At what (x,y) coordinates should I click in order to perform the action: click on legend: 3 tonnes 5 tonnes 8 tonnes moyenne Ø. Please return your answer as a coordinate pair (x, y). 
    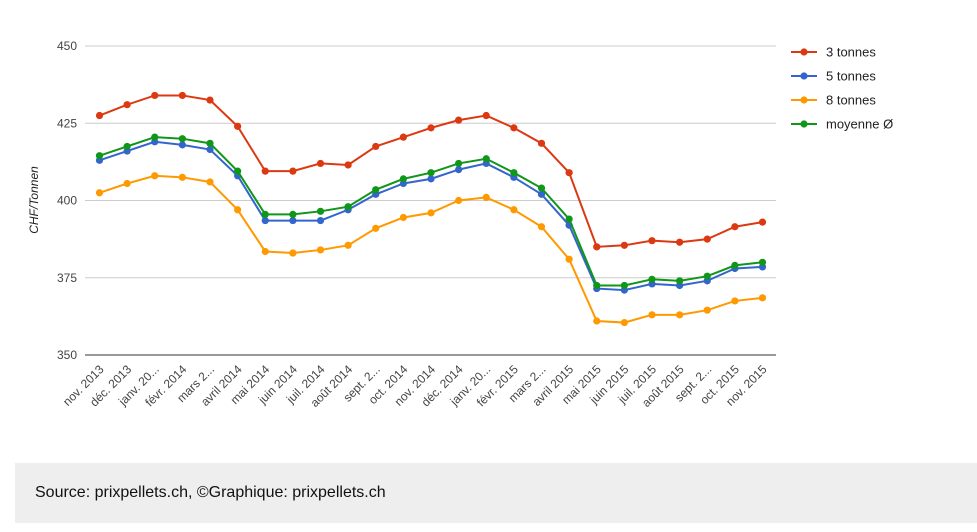
    Looking at the image, I should click on (842, 88).